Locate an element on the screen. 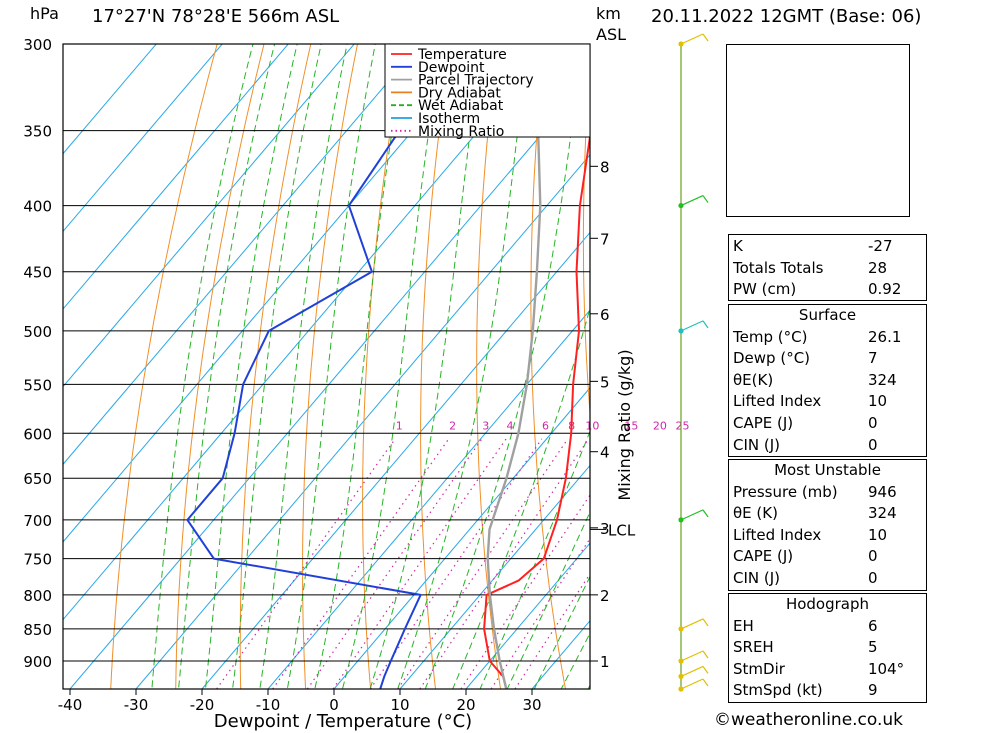 This screenshot has height=733, width=1000. mixing-ratio-label: 15 is located at coordinates (631, 425).